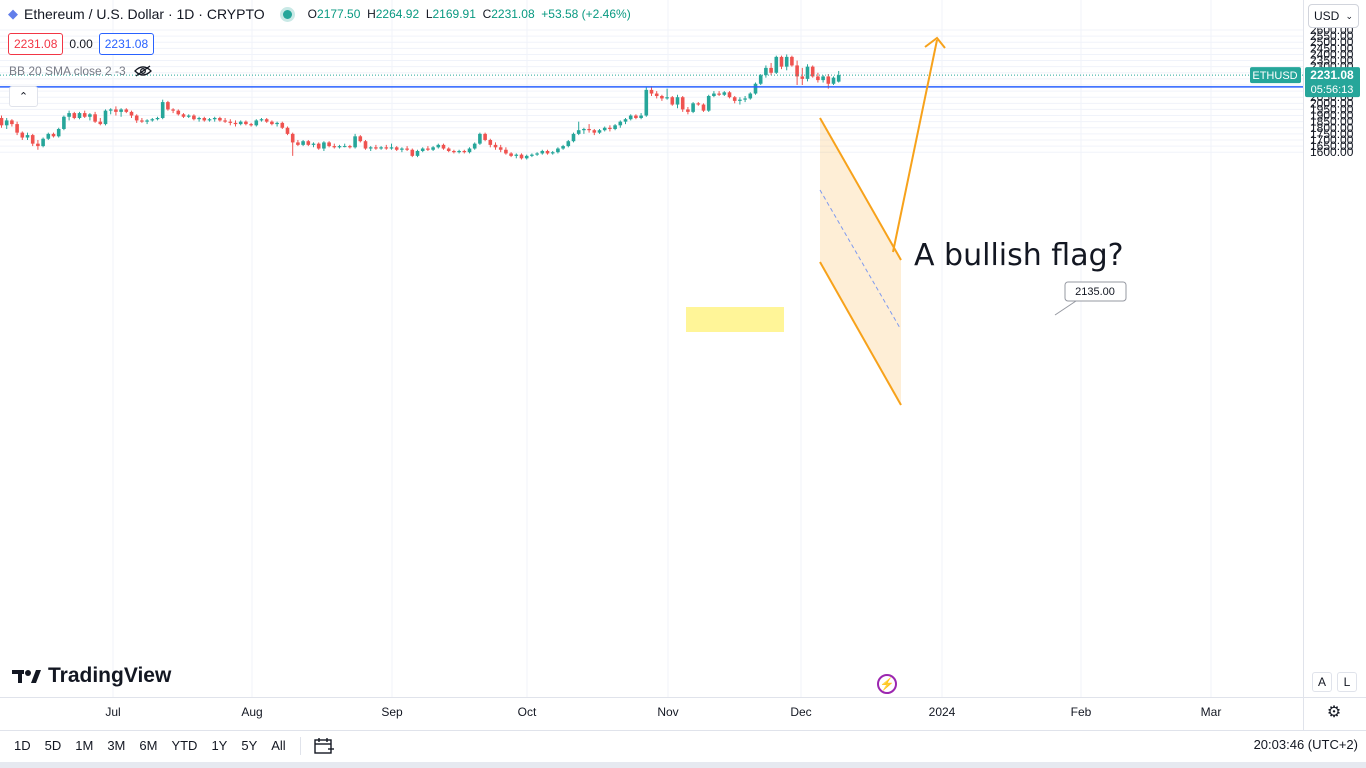  What do you see at coordinates (1334, 712) in the screenshot?
I see `chart-settings-gear-icon: ⚙` at bounding box center [1334, 712].